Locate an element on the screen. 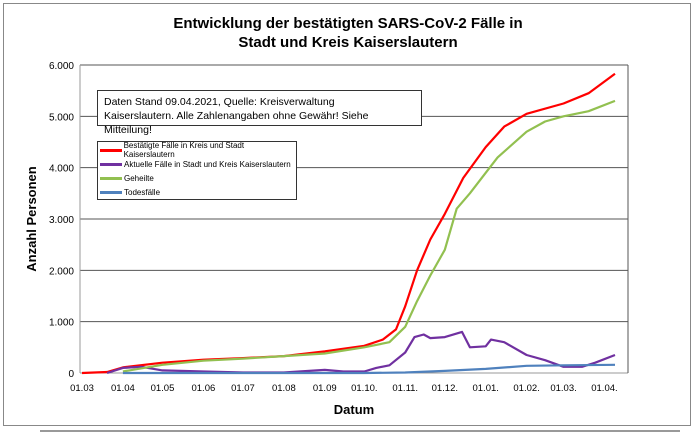  x-tick-label: 01.03 is located at coordinates (82, 388).